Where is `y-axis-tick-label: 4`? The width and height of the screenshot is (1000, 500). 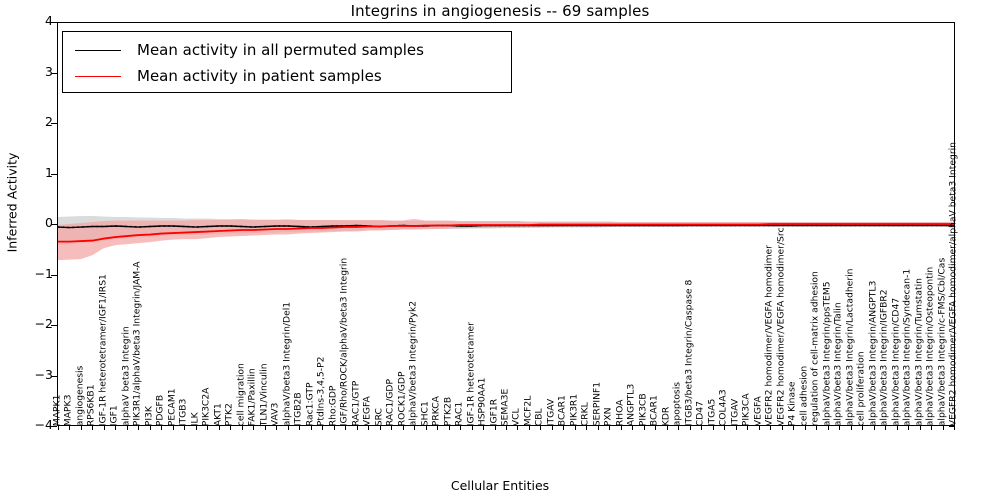 y-axis-tick-label: 4 is located at coordinates (49, 20).